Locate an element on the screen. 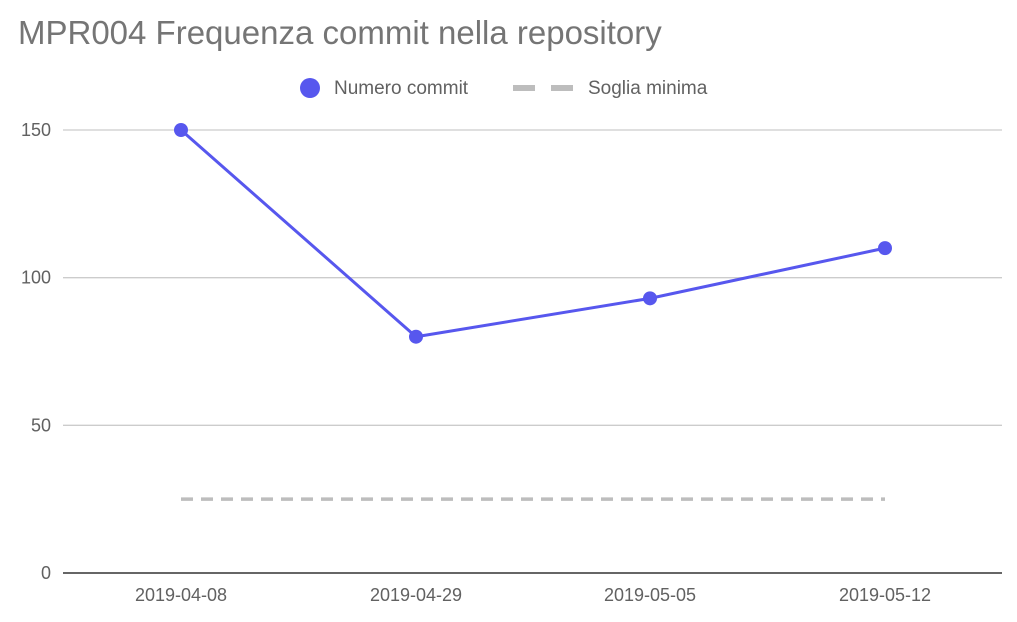  x-tick-label: 2019-05-12 is located at coordinates (885, 595).